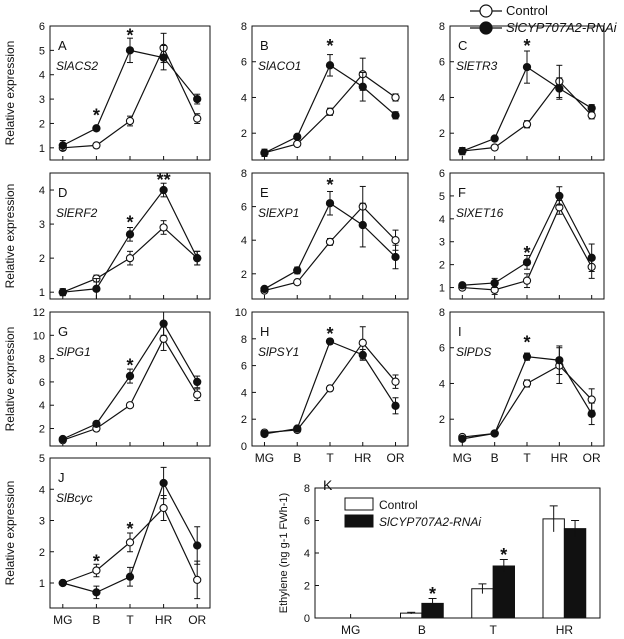 The image size is (624, 639). What do you see at coordinates (61, 477) in the screenshot?
I see `panel-letter: J` at bounding box center [61, 477].